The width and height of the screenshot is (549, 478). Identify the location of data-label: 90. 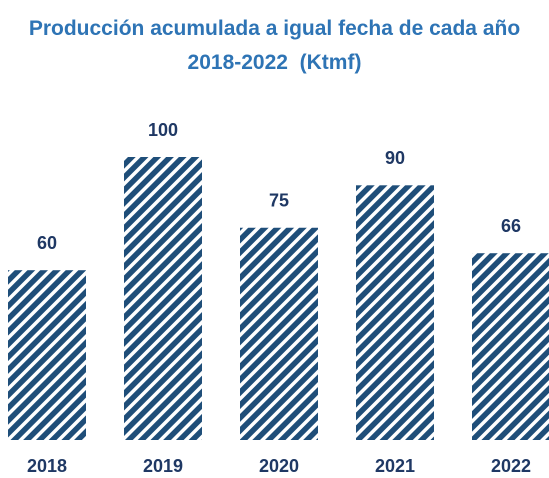
(395, 158).